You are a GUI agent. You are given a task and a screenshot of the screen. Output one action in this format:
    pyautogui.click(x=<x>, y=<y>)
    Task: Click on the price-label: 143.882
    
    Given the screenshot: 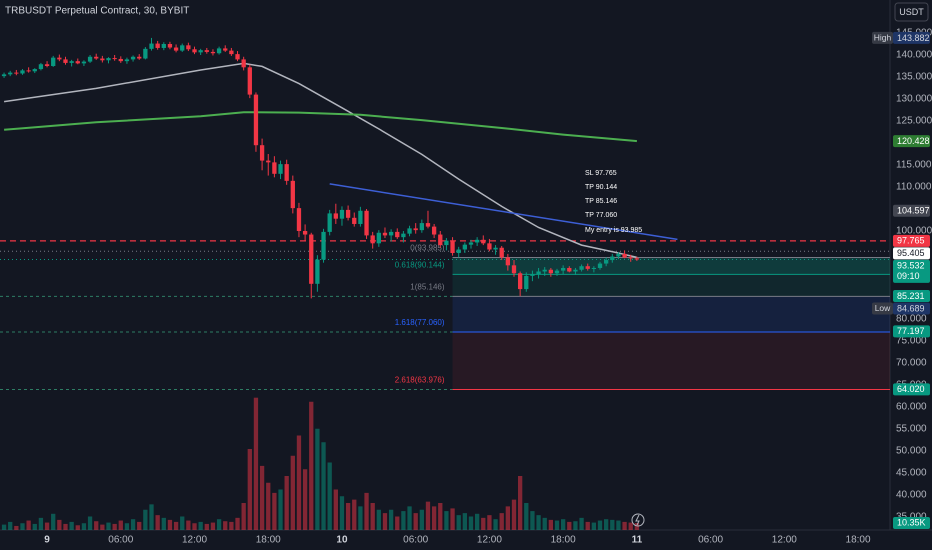 What is the action you would take?
    pyautogui.click(x=913, y=38)
    